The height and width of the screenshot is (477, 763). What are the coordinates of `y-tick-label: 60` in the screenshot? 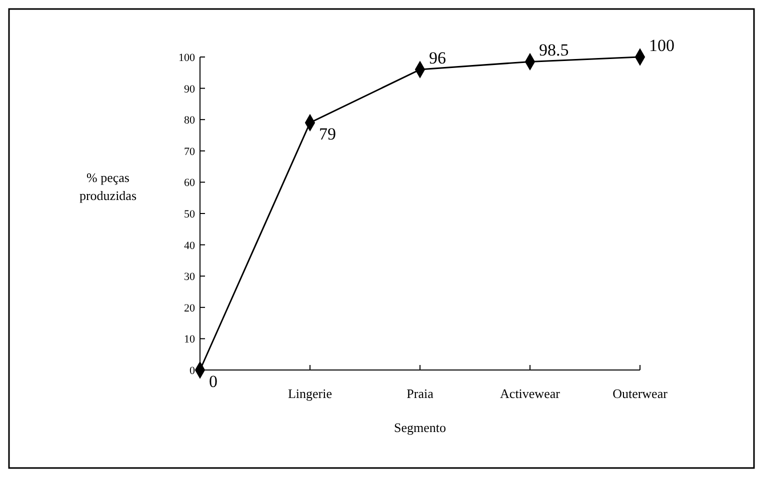 It's located at (190, 183).